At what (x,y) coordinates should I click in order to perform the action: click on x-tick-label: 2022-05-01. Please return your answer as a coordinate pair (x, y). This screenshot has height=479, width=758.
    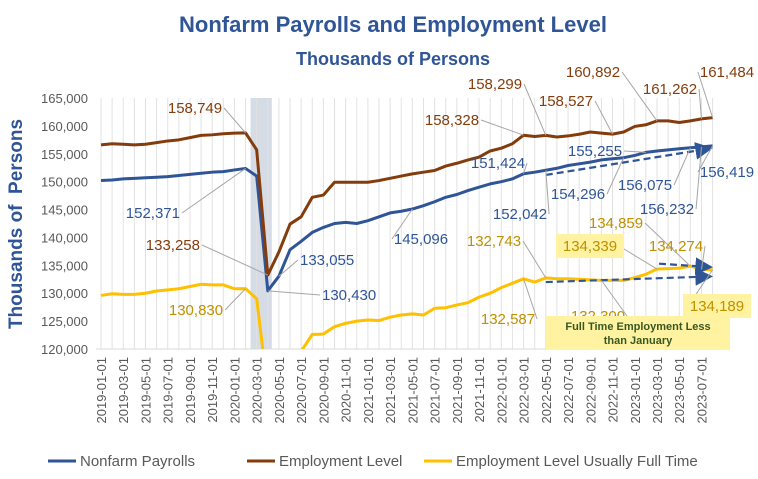
    Looking at the image, I should click on (546, 390).